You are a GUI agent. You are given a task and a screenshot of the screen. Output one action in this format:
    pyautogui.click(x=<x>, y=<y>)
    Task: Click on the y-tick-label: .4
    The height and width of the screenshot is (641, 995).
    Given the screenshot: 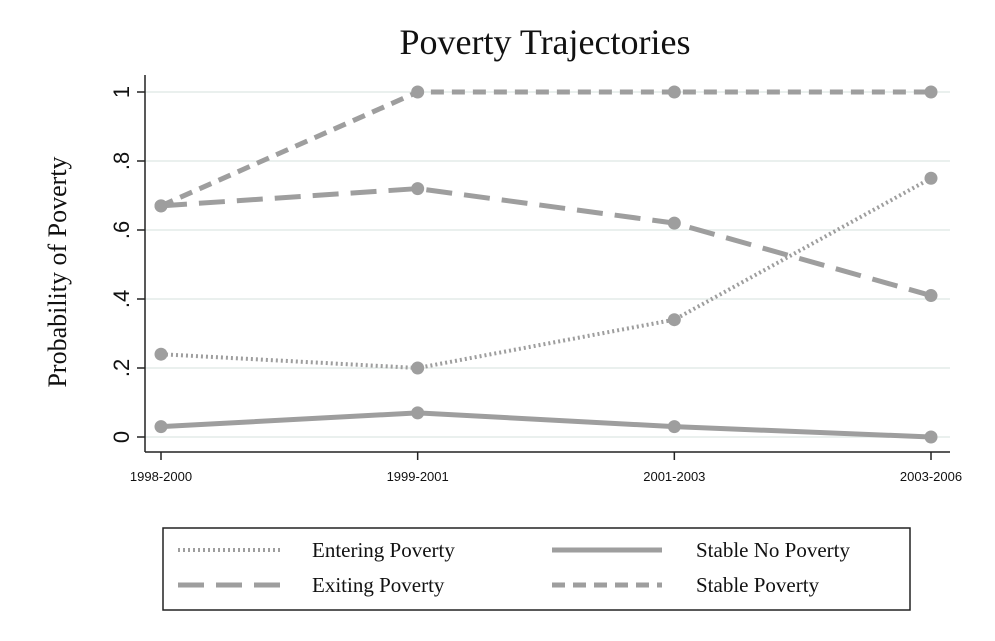 What is the action you would take?
    pyautogui.click(x=121, y=299)
    